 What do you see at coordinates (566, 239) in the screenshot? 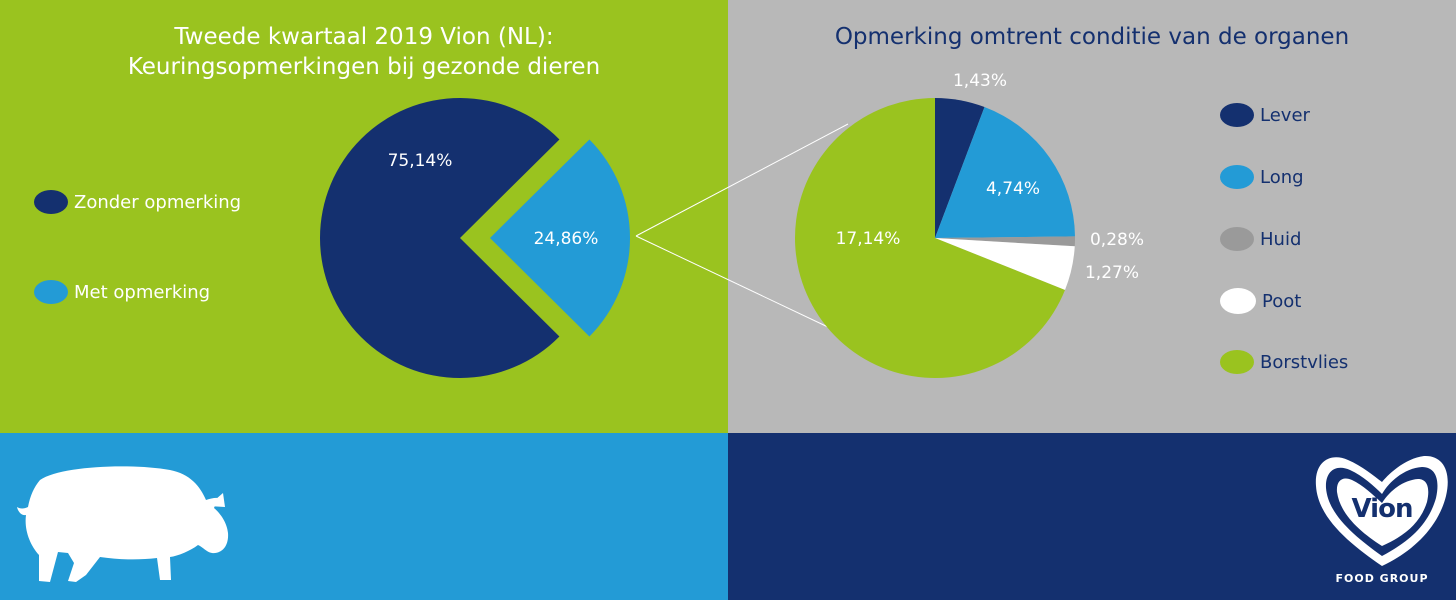
I see `data-label-met-opmerking: 24,86%` at bounding box center [566, 239].